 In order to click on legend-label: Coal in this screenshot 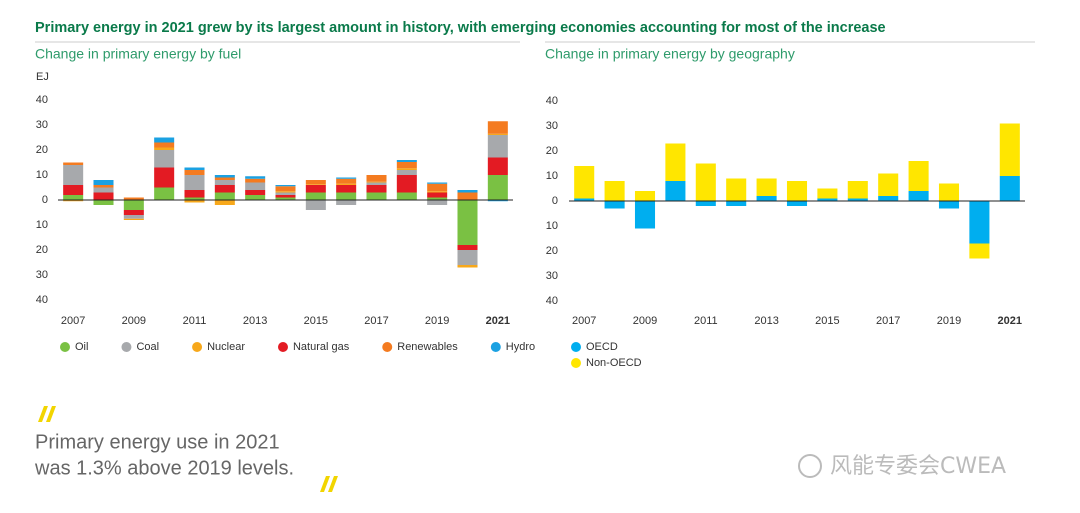, I will do `click(147, 347)`.